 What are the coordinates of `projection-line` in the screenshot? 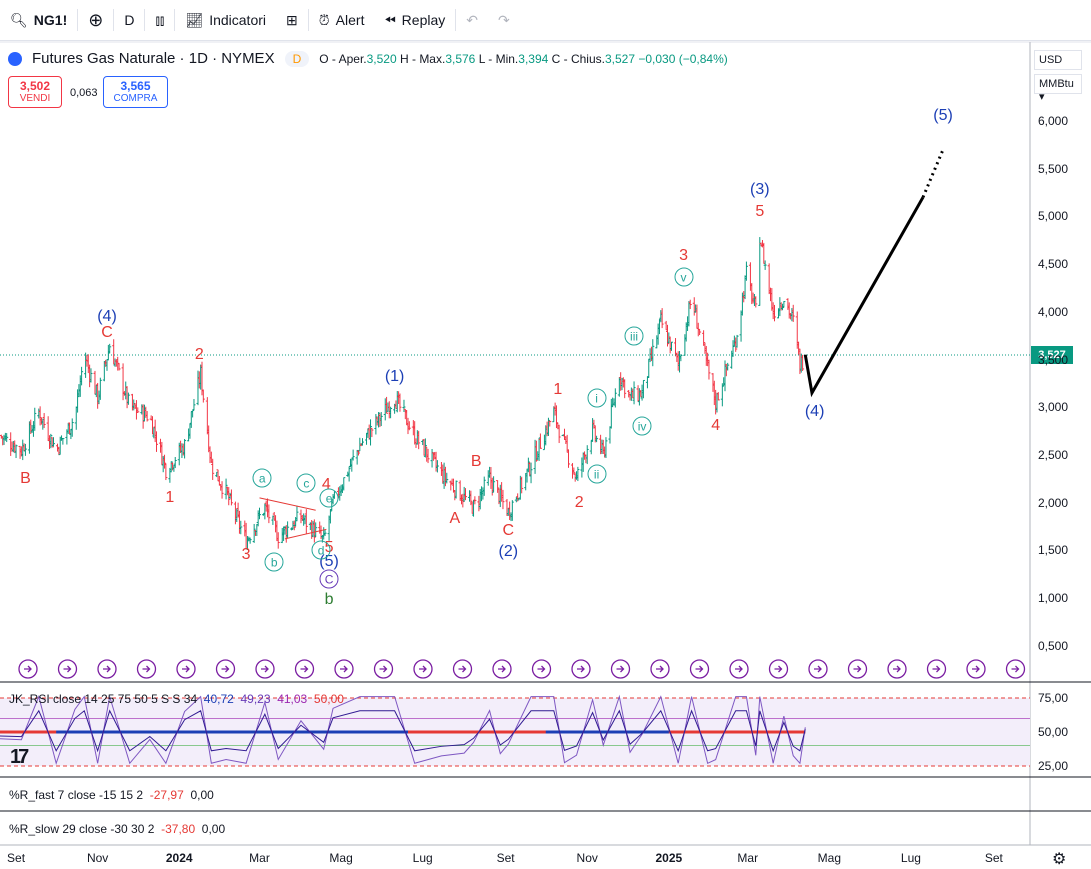 It's located at (864, 297).